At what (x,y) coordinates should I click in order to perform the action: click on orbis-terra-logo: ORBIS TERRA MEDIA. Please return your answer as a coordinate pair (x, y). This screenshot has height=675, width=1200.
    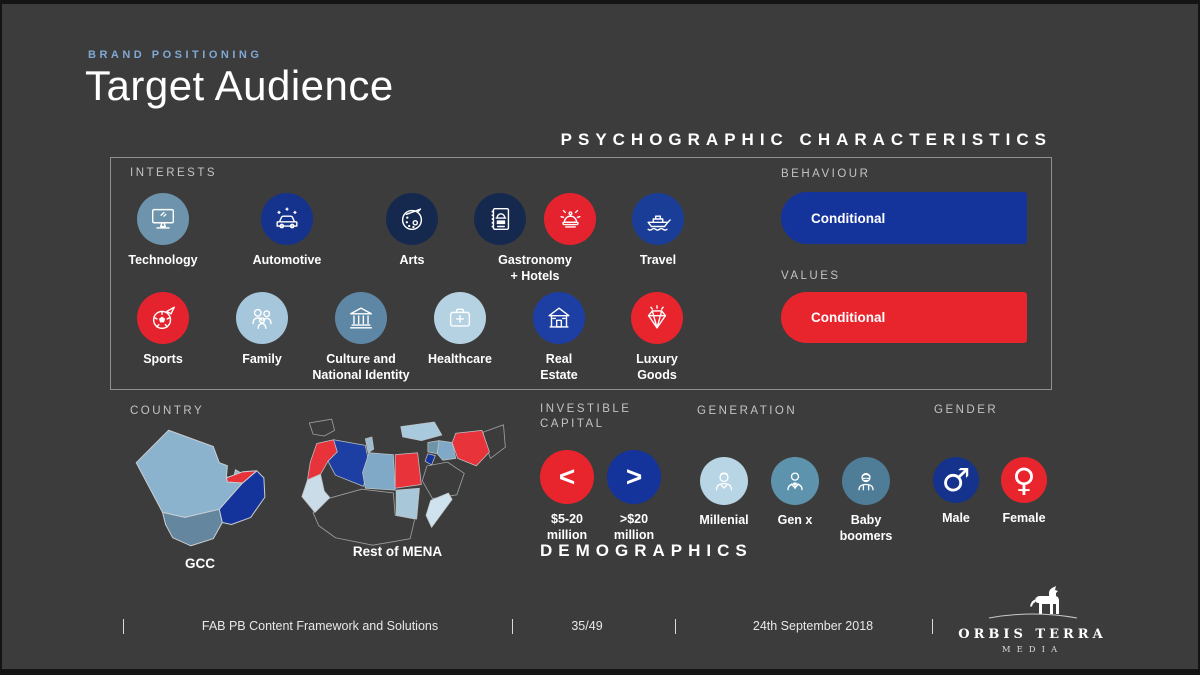
    Looking at the image, I should click on (1032, 618).